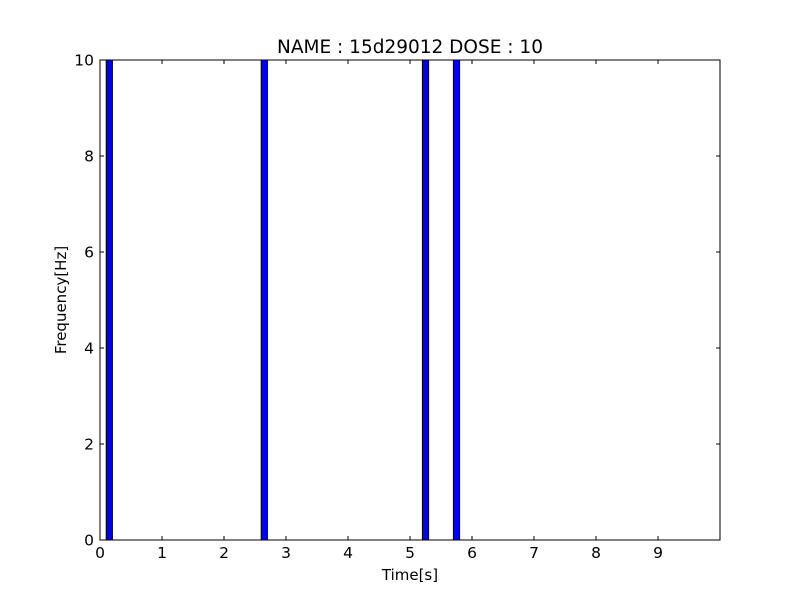 The height and width of the screenshot is (600, 800). I want to click on y-tick-label-0: 0, so click(89, 541).